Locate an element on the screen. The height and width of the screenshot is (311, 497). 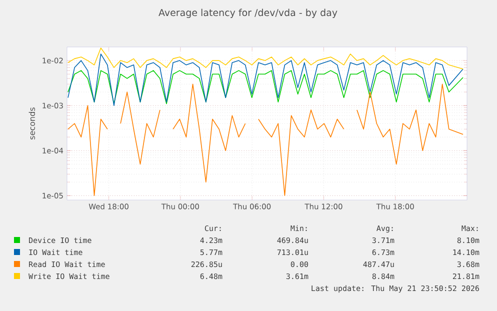
chart-title: Average latency for /dev/vda - by day is located at coordinates (248, 13).